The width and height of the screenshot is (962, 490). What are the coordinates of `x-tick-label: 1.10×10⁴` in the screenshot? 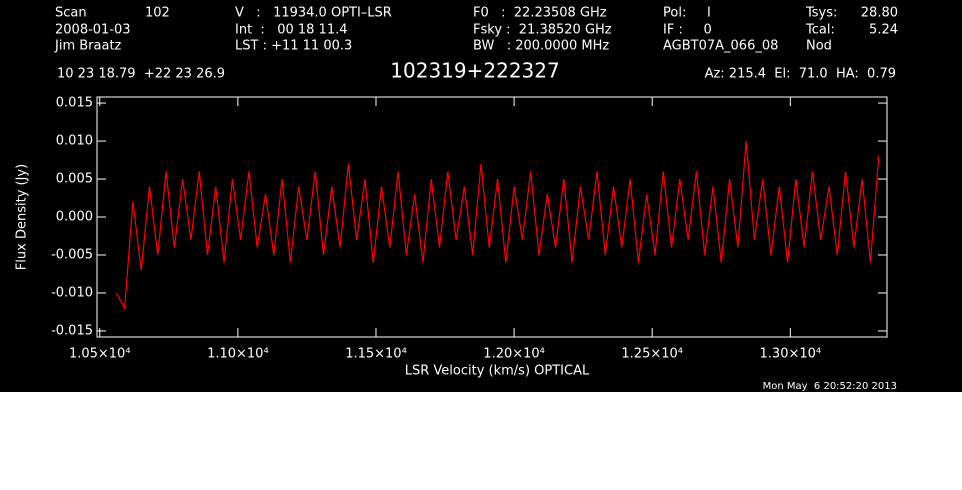 It's located at (238, 354).